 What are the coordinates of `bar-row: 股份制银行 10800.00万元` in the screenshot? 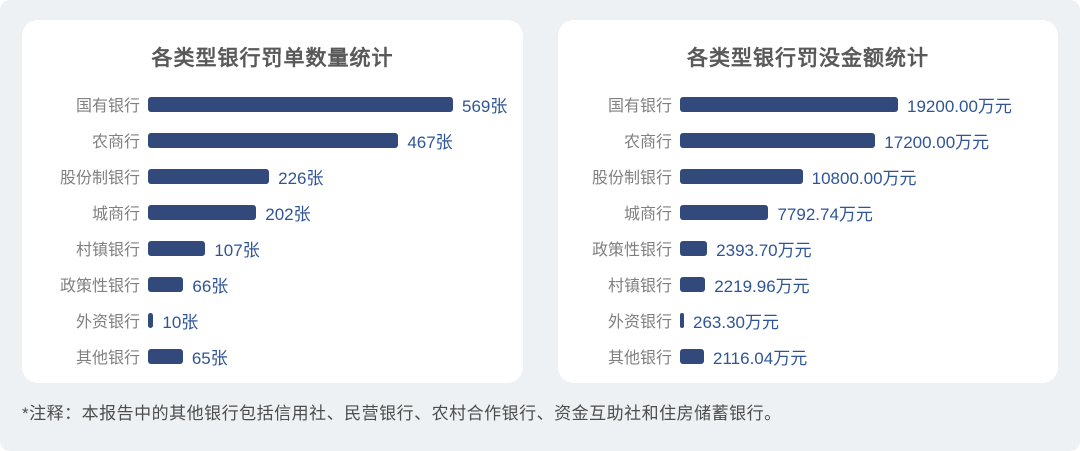 It's located at (808, 176).